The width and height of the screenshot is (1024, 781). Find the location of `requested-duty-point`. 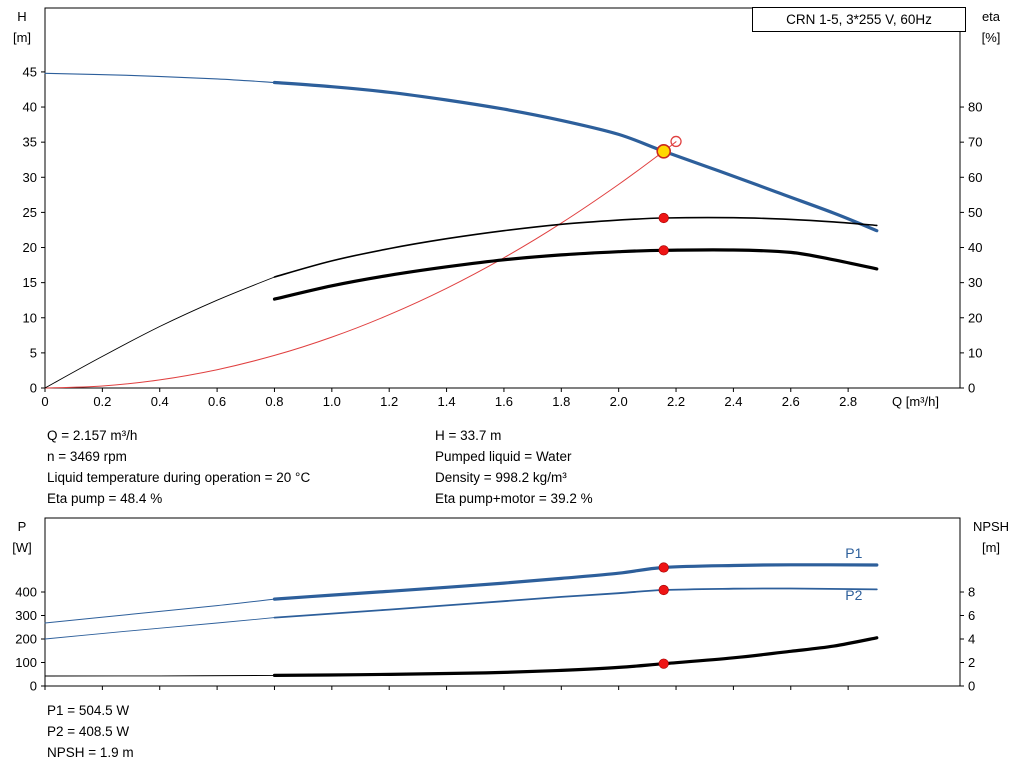

requested-duty-point is located at coordinates (676, 141).